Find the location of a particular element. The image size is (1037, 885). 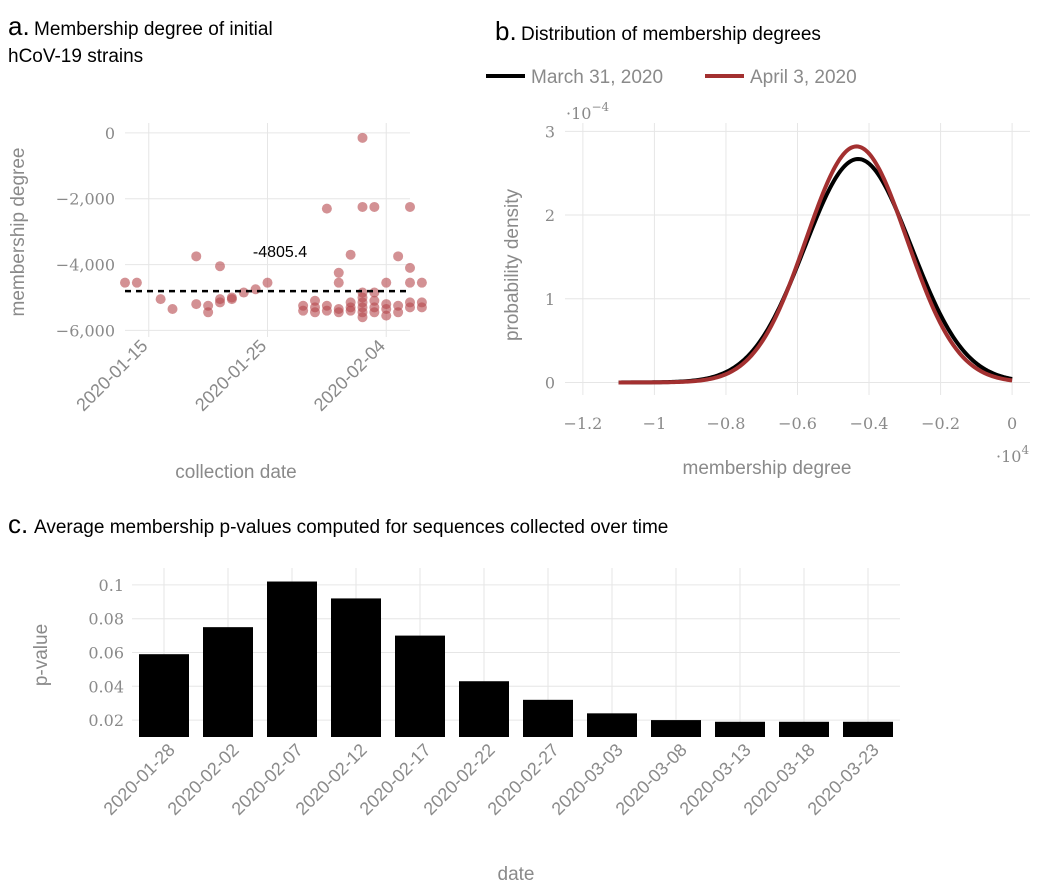

panel-b-title: Distribution of membership degrees is located at coordinates (671, 34).